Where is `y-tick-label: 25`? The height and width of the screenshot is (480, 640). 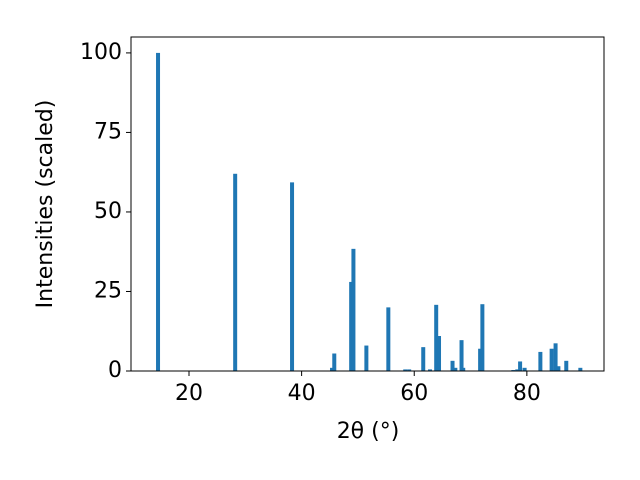 y-tick-label: 25 is located at coordinates (108, 290).